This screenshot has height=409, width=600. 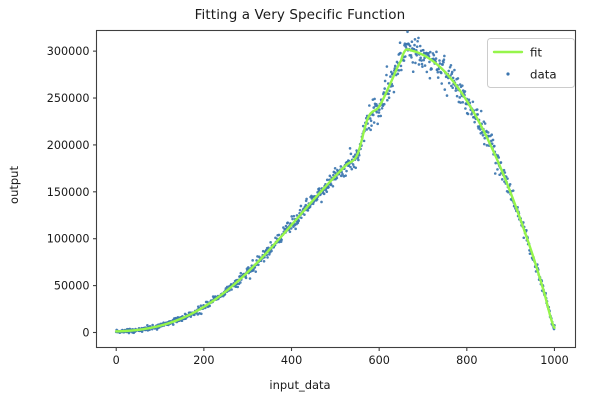 I want to click on y-tick-label: 50000, so click(x=72, y=286).